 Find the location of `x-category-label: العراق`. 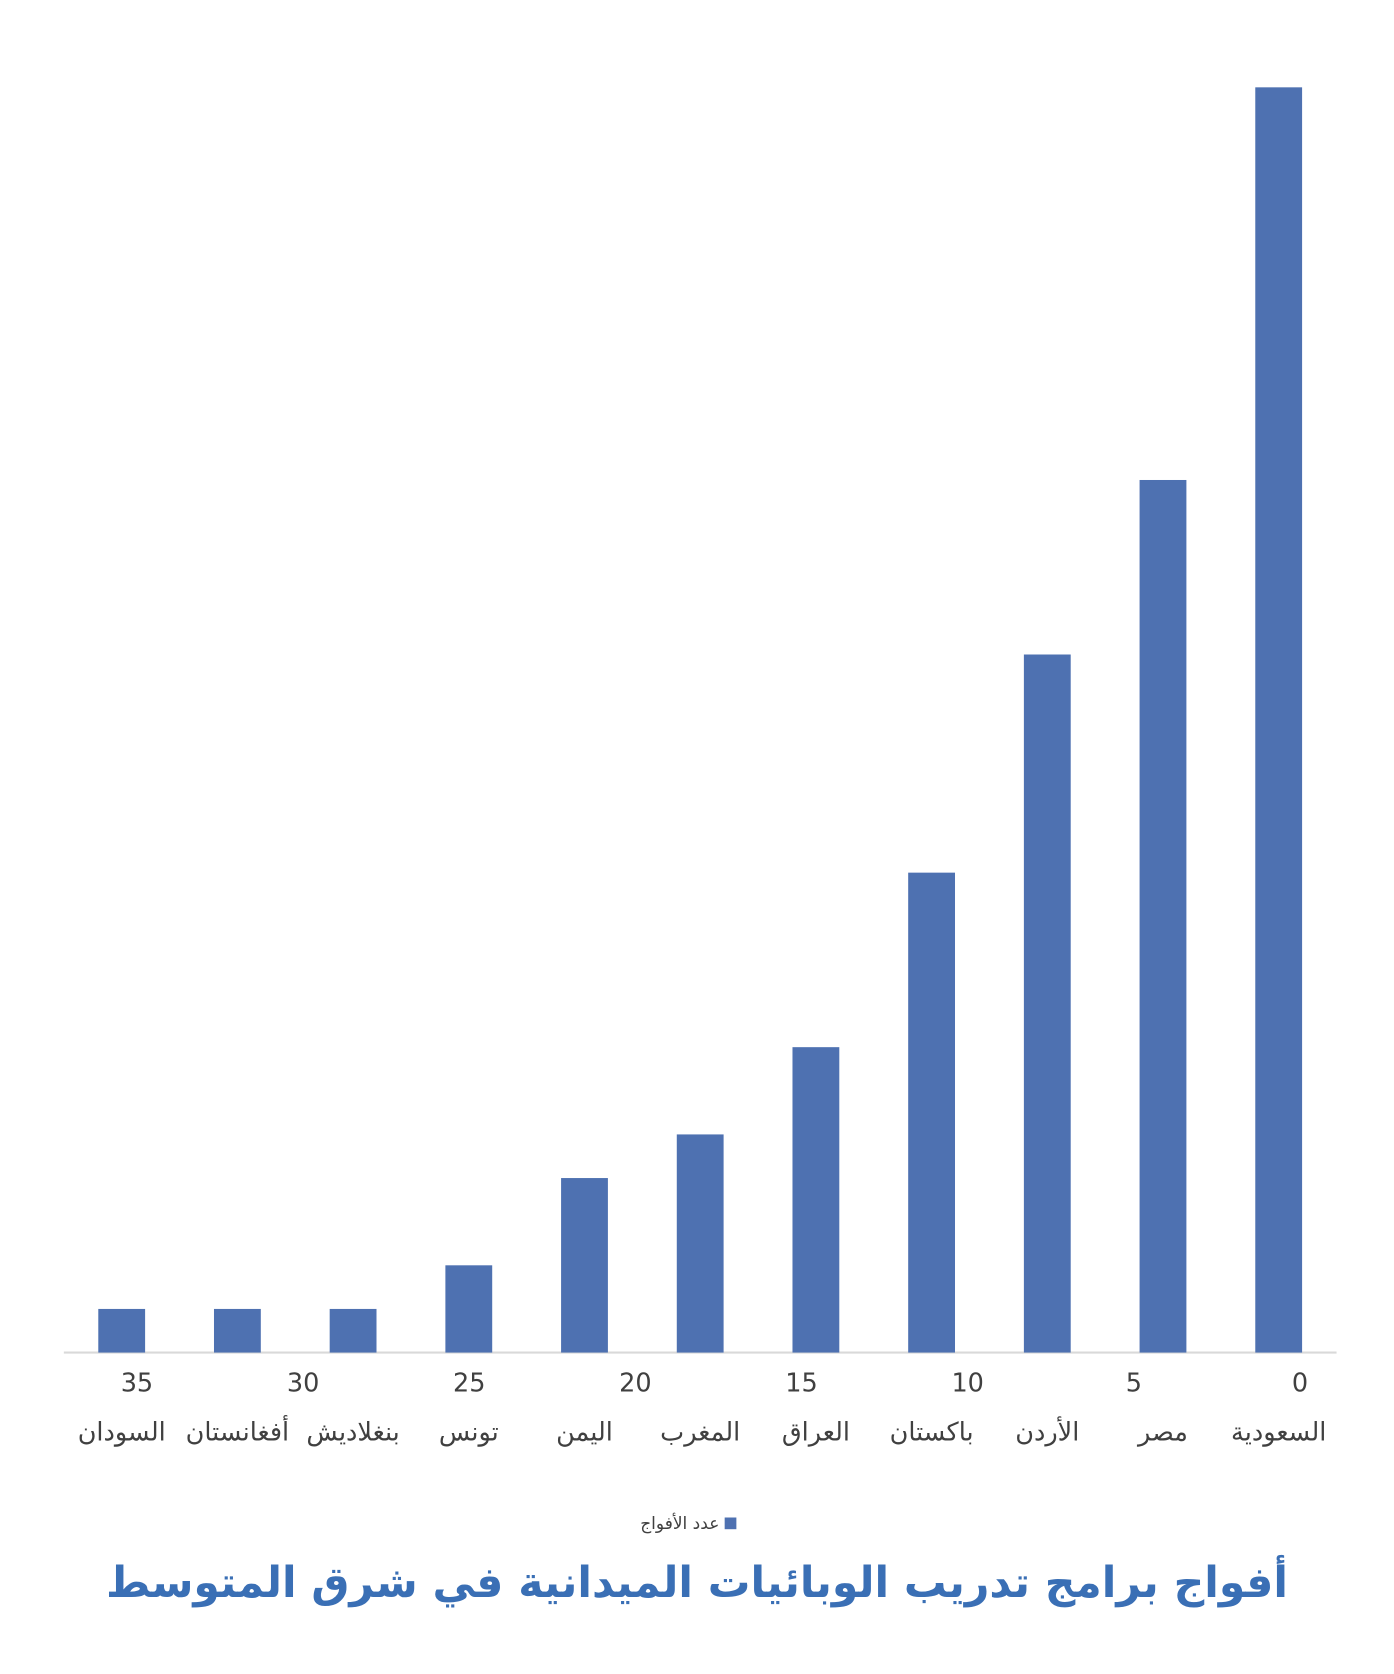

x-category-label: العراق is located at coordinates (816, 1432).